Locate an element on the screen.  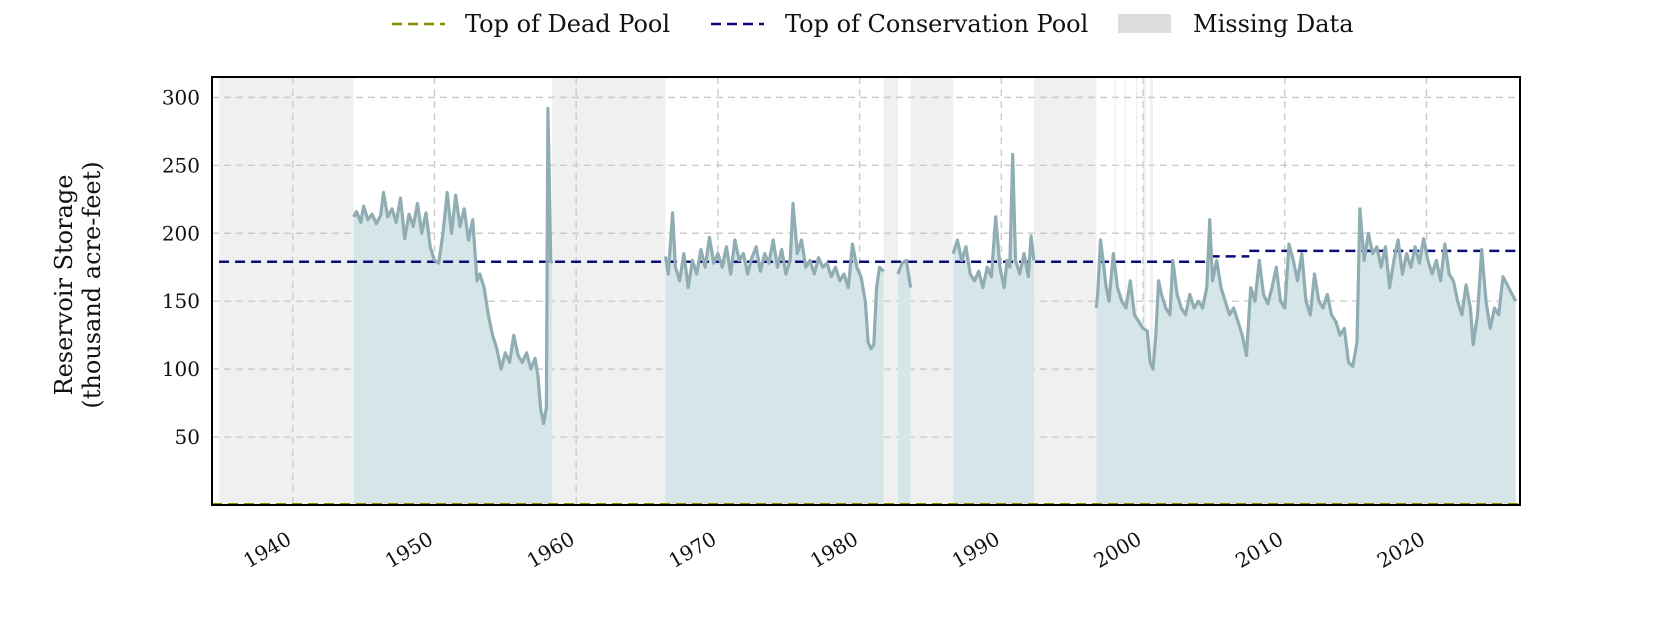
legend-conservation-label: Top of Conservation Pool is located at coordinates (936, 24).